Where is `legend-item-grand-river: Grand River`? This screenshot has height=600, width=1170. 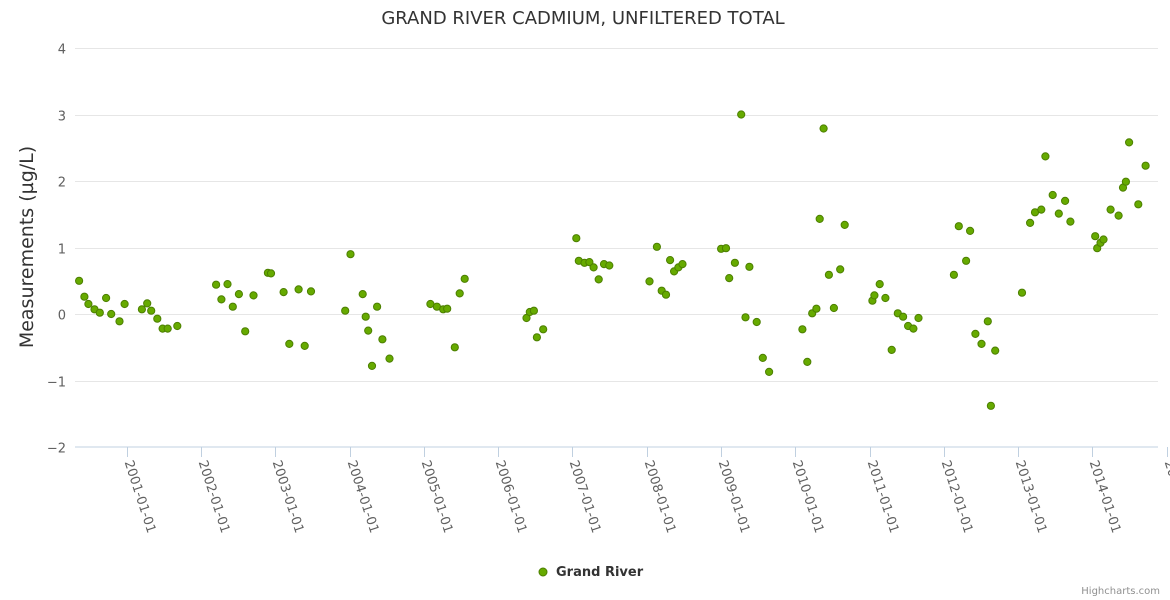
legend-item-grand-river: Grand River is located at coordinates (600, 572).